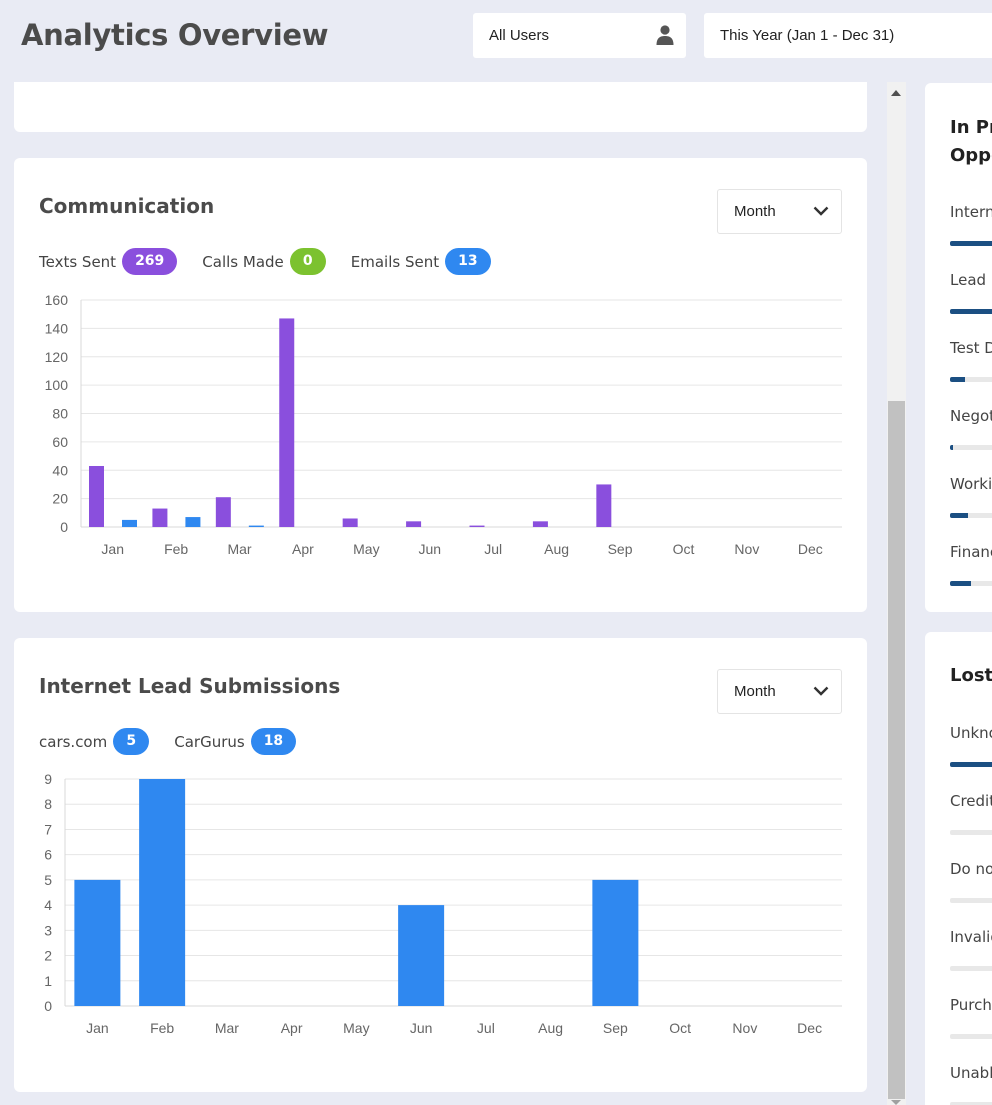  Describe the element at coordinates (395, 261) in the screenshot. I see `legend-label: Emails Sent` at that location.